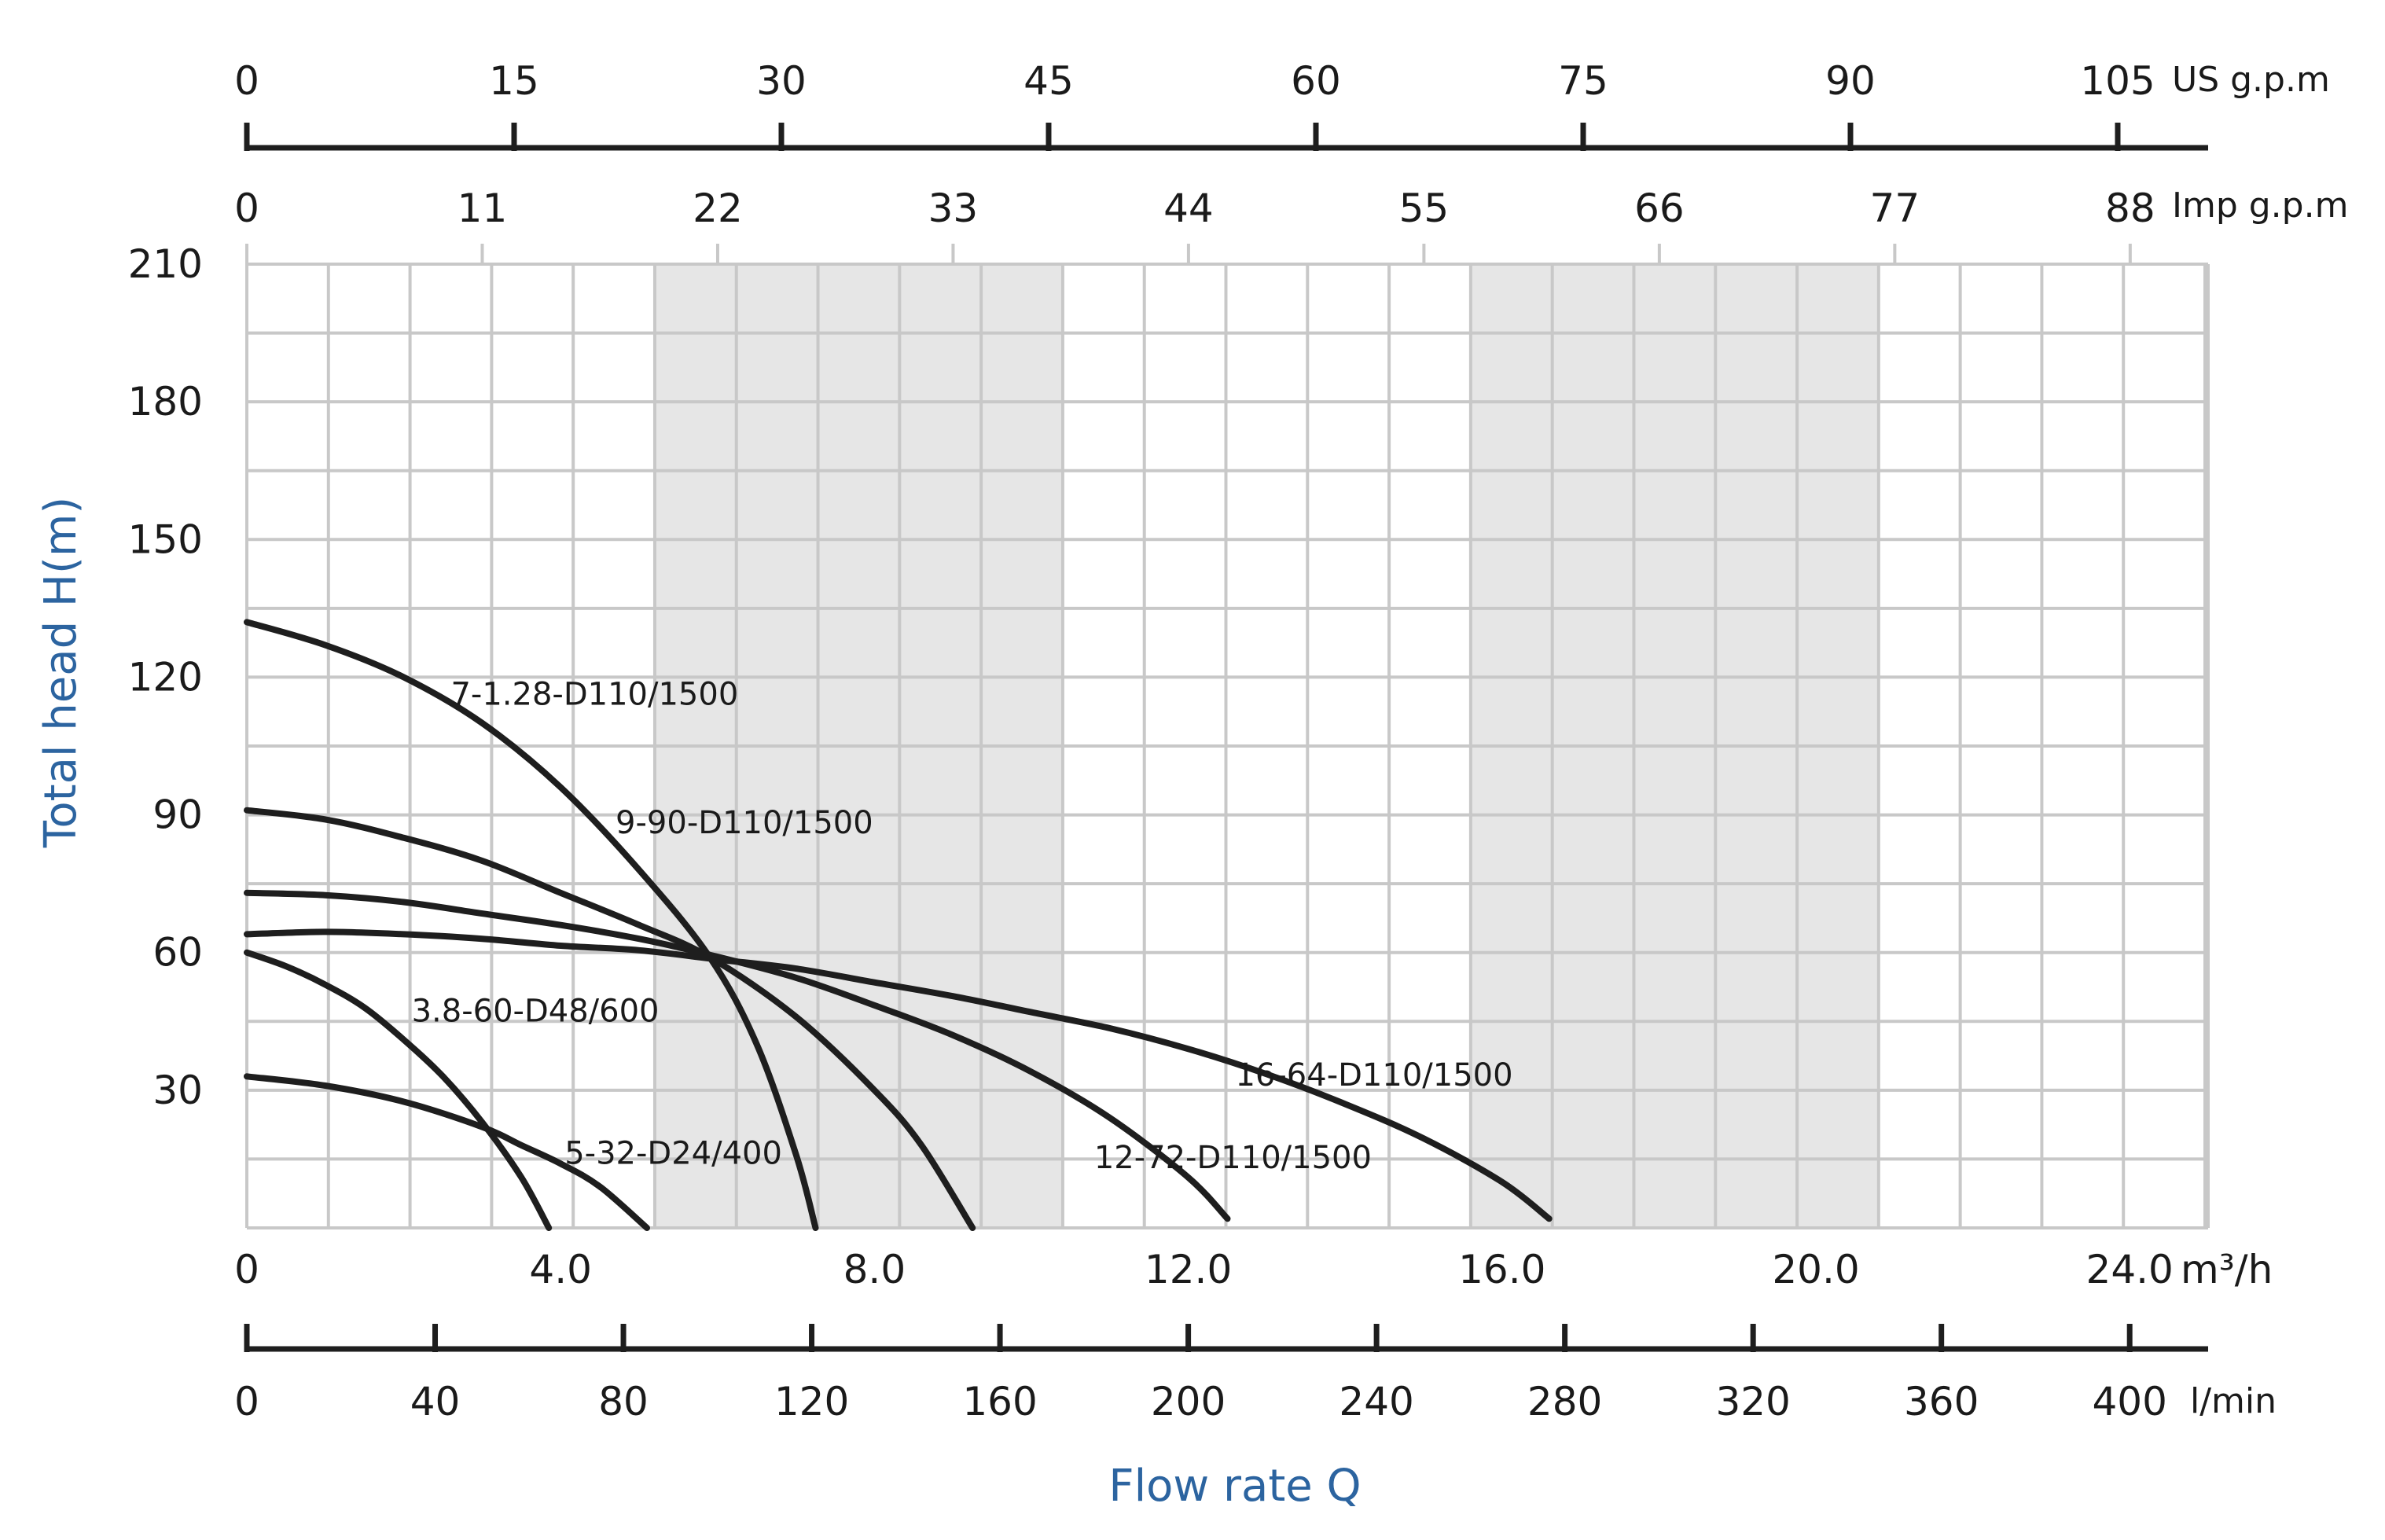 The width and height of the screenshot is (2385, 1540). I want to click on series-line-5-32-D24/400, so click(447, 1152).